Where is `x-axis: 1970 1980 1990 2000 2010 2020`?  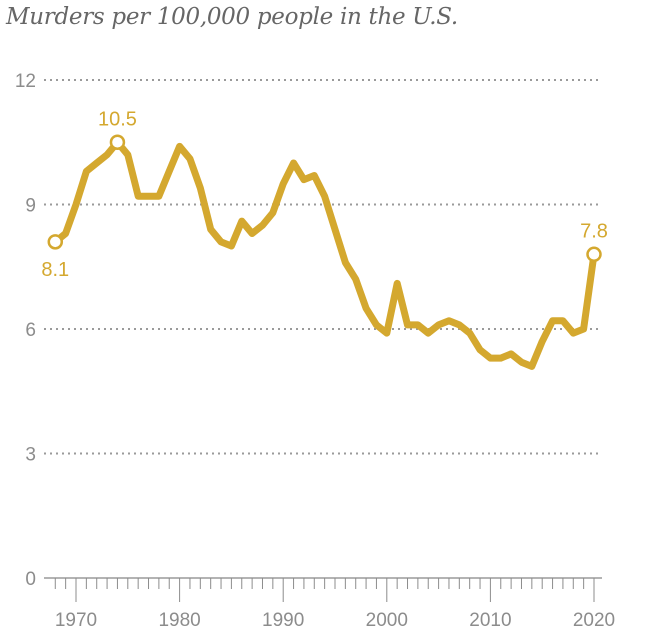 x-axis: 1970 1980 1990 2000 2010 2020 is located at coordinates (329, 604).